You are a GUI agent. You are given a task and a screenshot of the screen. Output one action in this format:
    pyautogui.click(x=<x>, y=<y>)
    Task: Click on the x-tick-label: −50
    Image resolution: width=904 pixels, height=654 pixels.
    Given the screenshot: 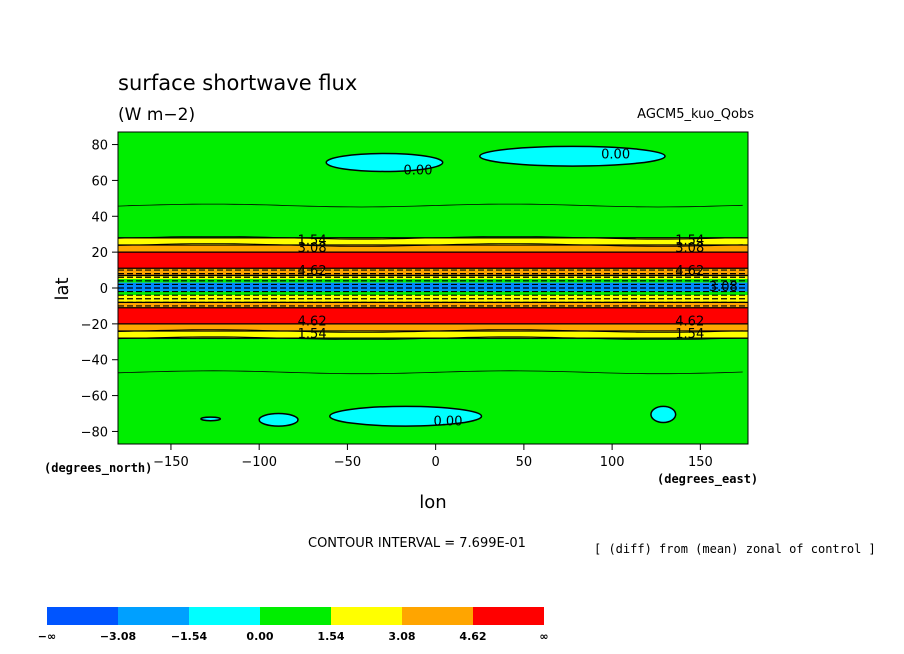 What is the action you would take?
    pyautogui.click(x=347, y=462)
    